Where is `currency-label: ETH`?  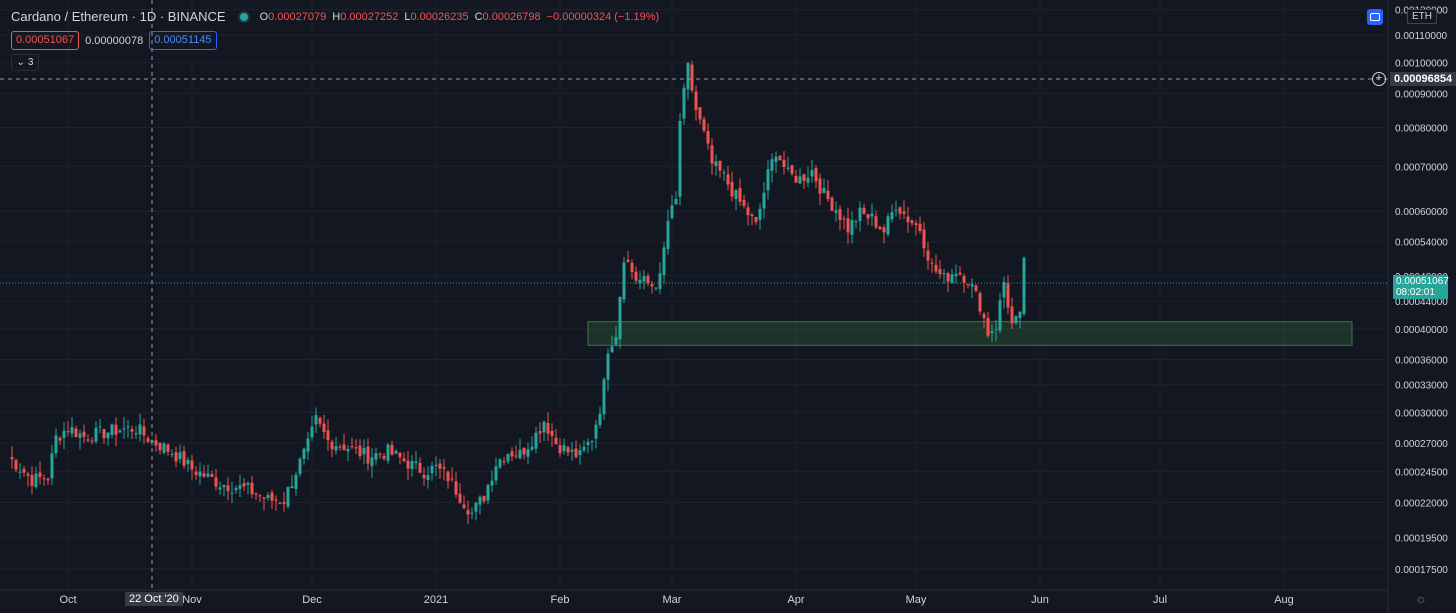 currency-label: ETH is located at coordinates (1422, 16).